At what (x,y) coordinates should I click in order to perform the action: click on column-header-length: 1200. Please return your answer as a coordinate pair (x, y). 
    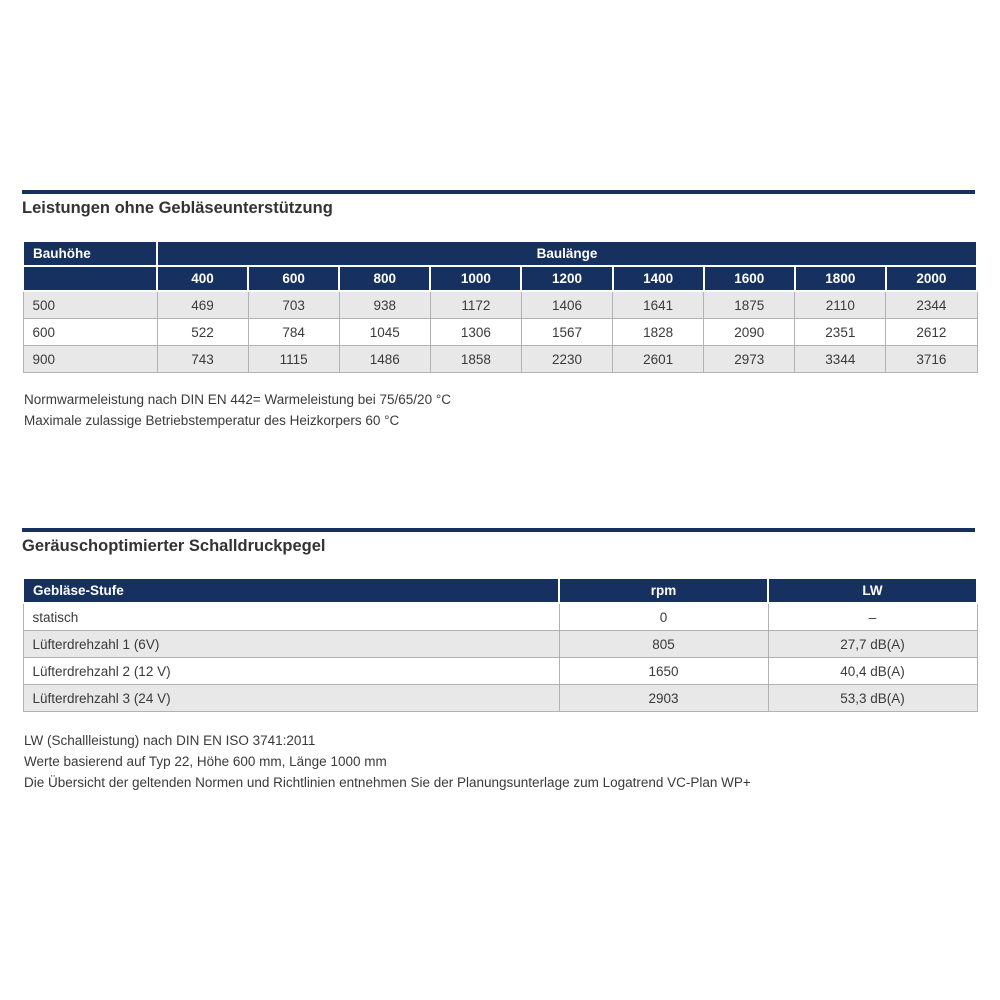
    Looking at the image, I should click on (567, 278).